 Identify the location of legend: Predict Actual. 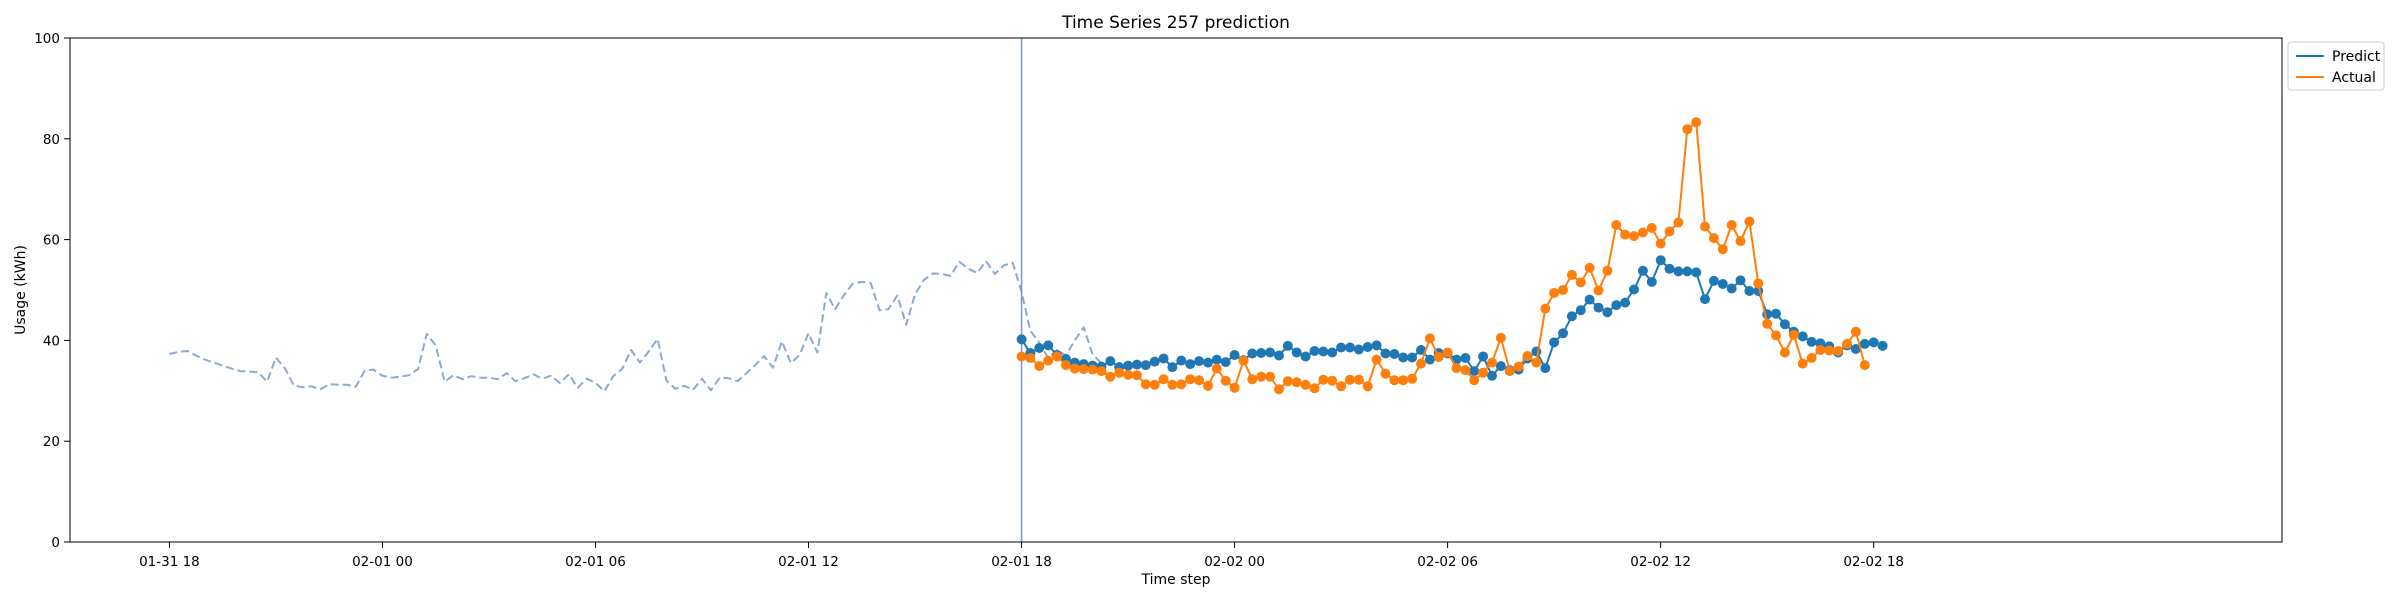
(2336, 66).